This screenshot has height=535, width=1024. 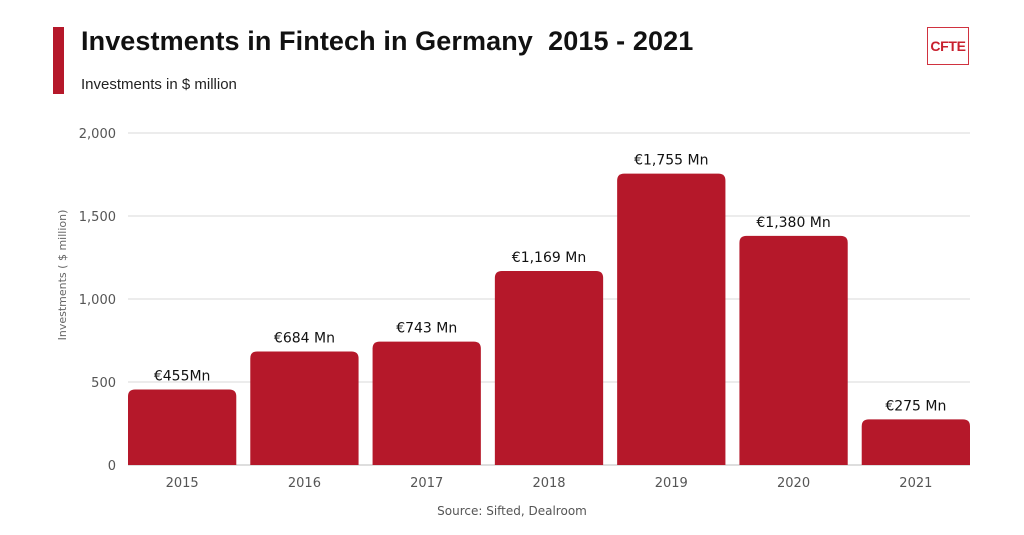 I want to click on data-label-2021: €275 Mn, so click(x=915, y=406).